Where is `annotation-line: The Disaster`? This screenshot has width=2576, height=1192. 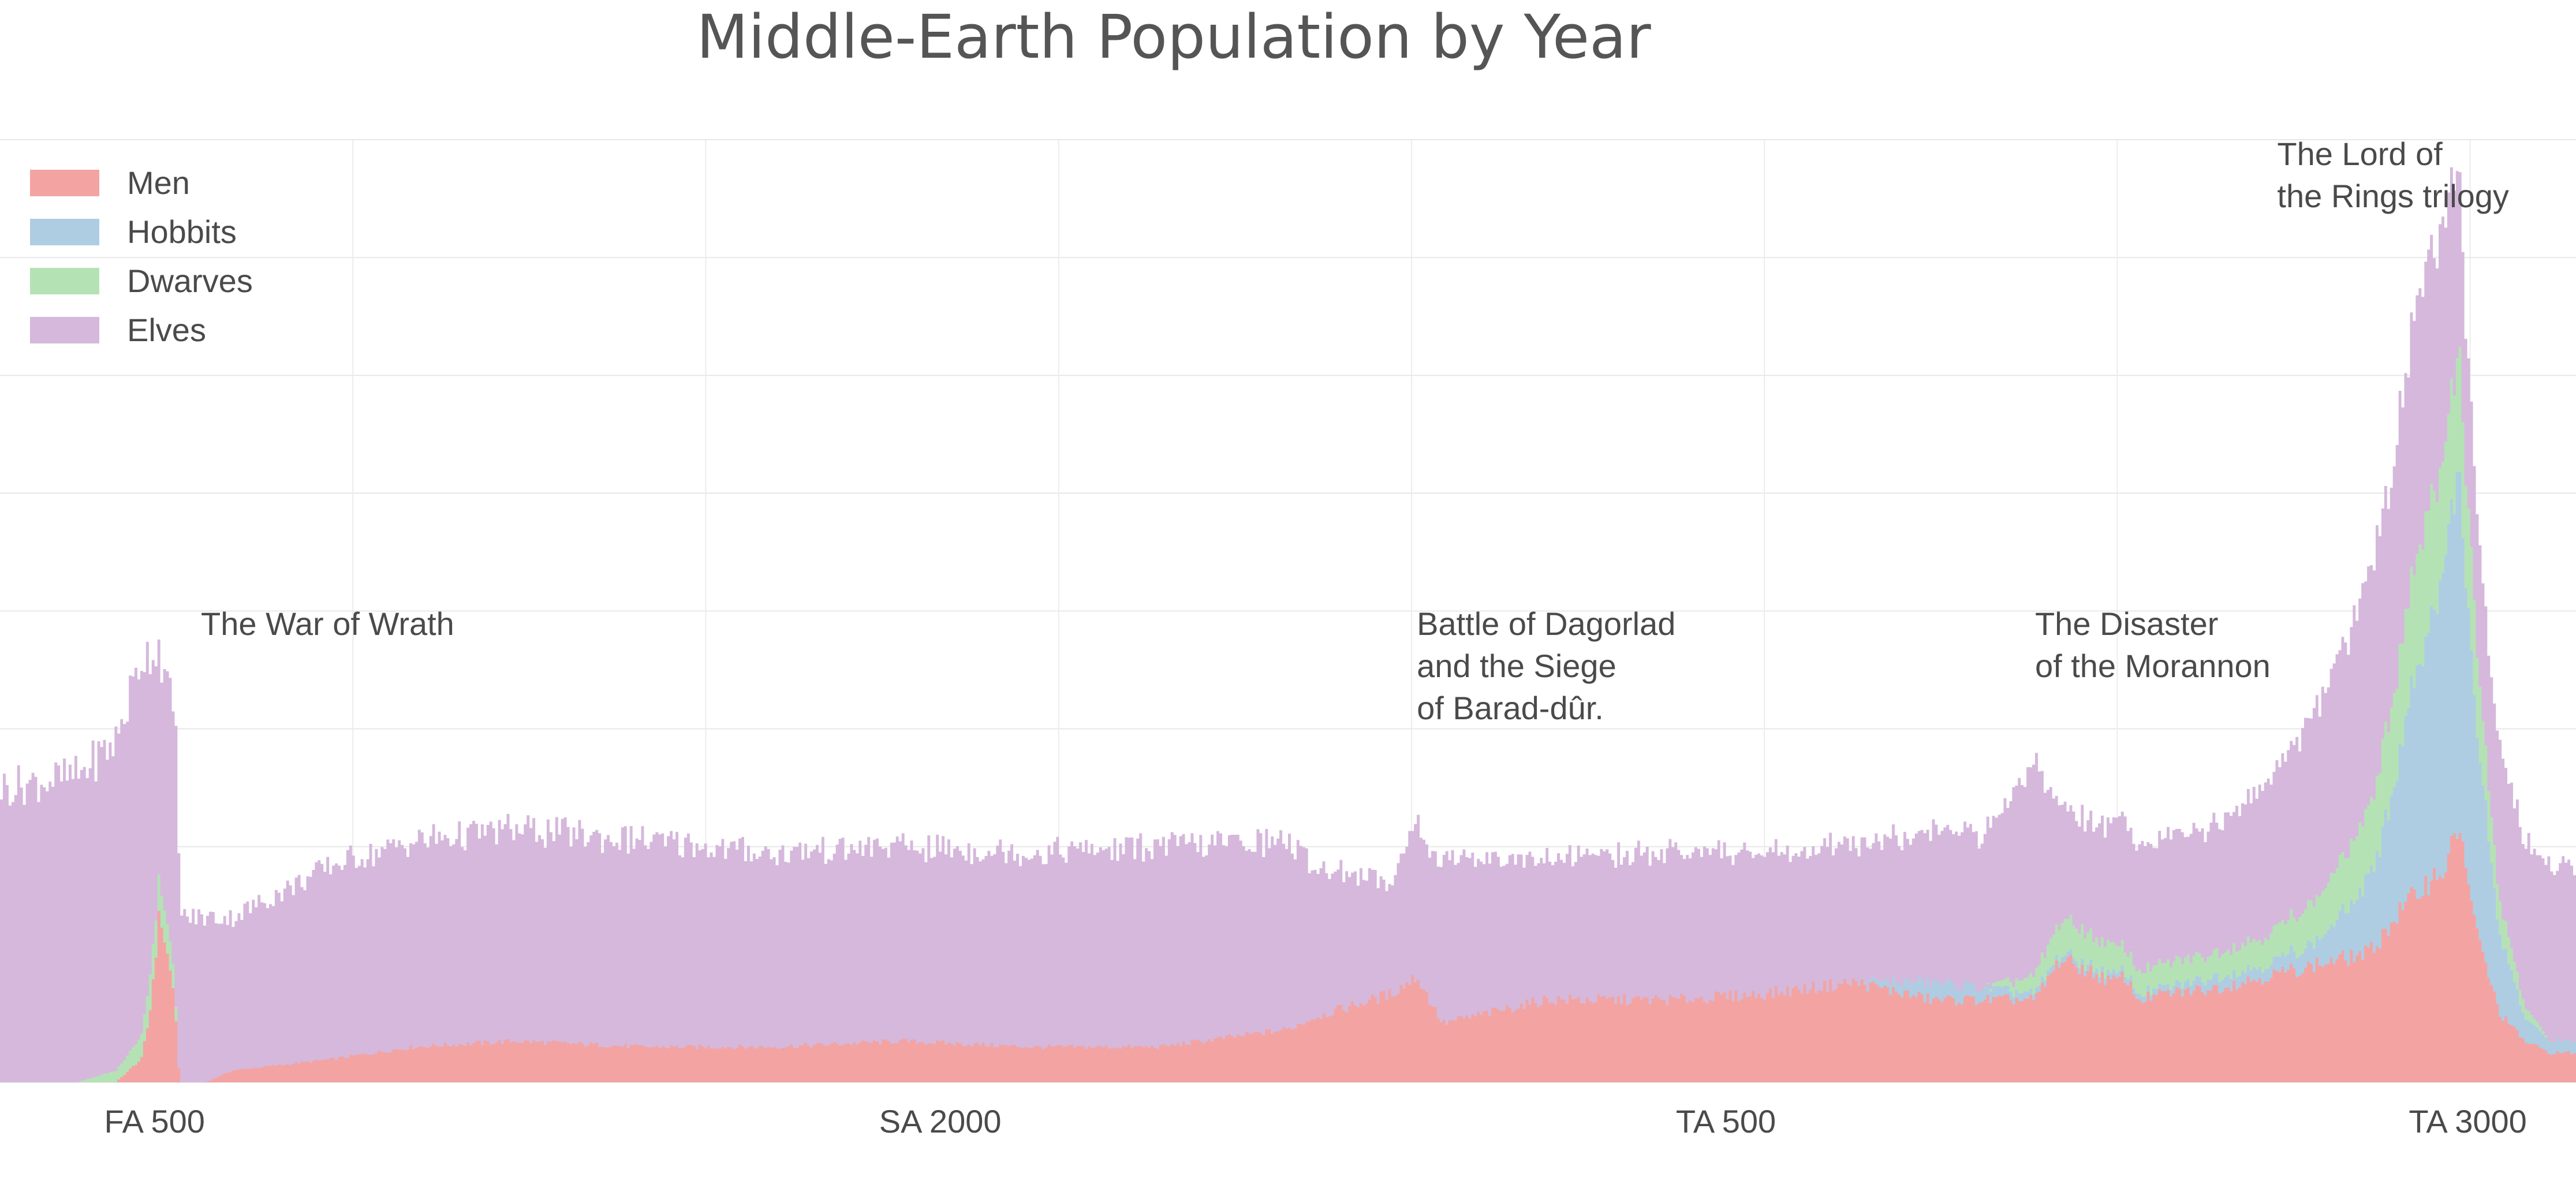
annotation-line: The Disaster is located at coordinates (2126, 624).